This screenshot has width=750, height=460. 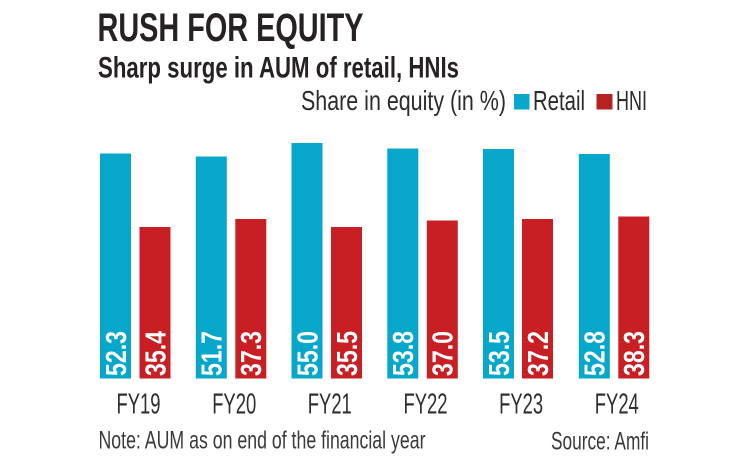 What do you see at coordinates (213, 353) in the screenshot?
I see `svg-text: 51.7` at bounding box center [213, 353].